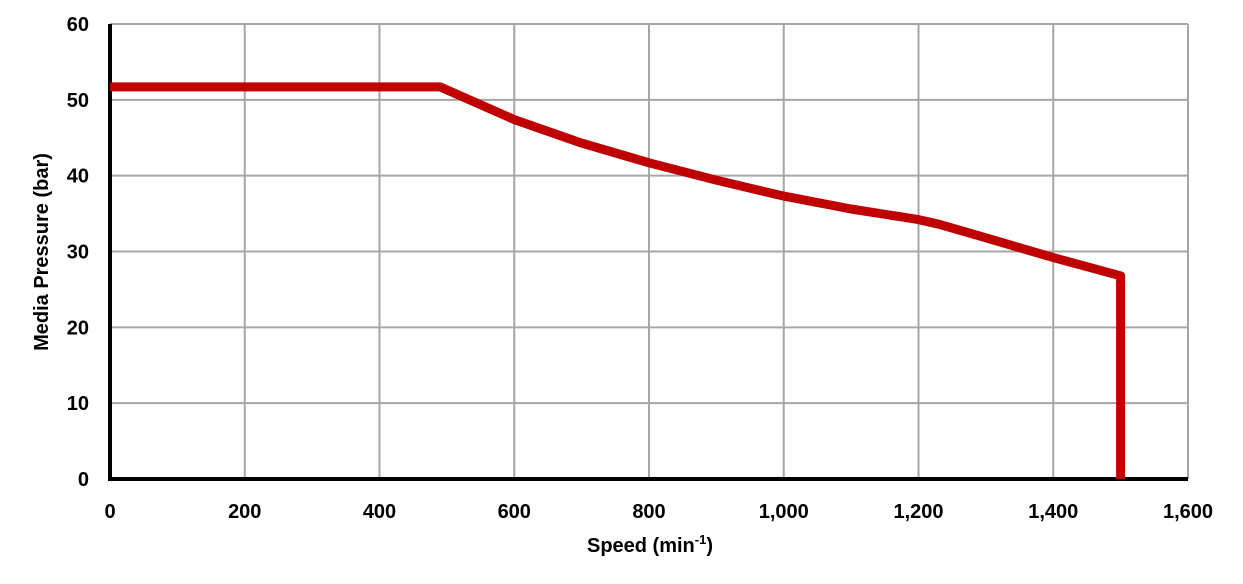  I want to click on y-tick-label: 60, so click(78, 25).